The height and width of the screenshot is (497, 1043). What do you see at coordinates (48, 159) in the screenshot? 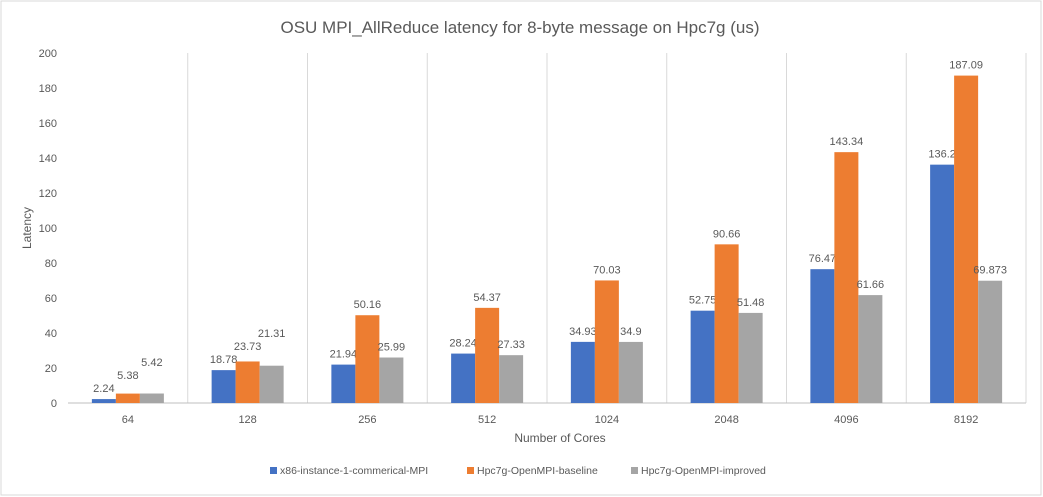
I see `y-tick-label: 140` at bounding box center [48, 159].